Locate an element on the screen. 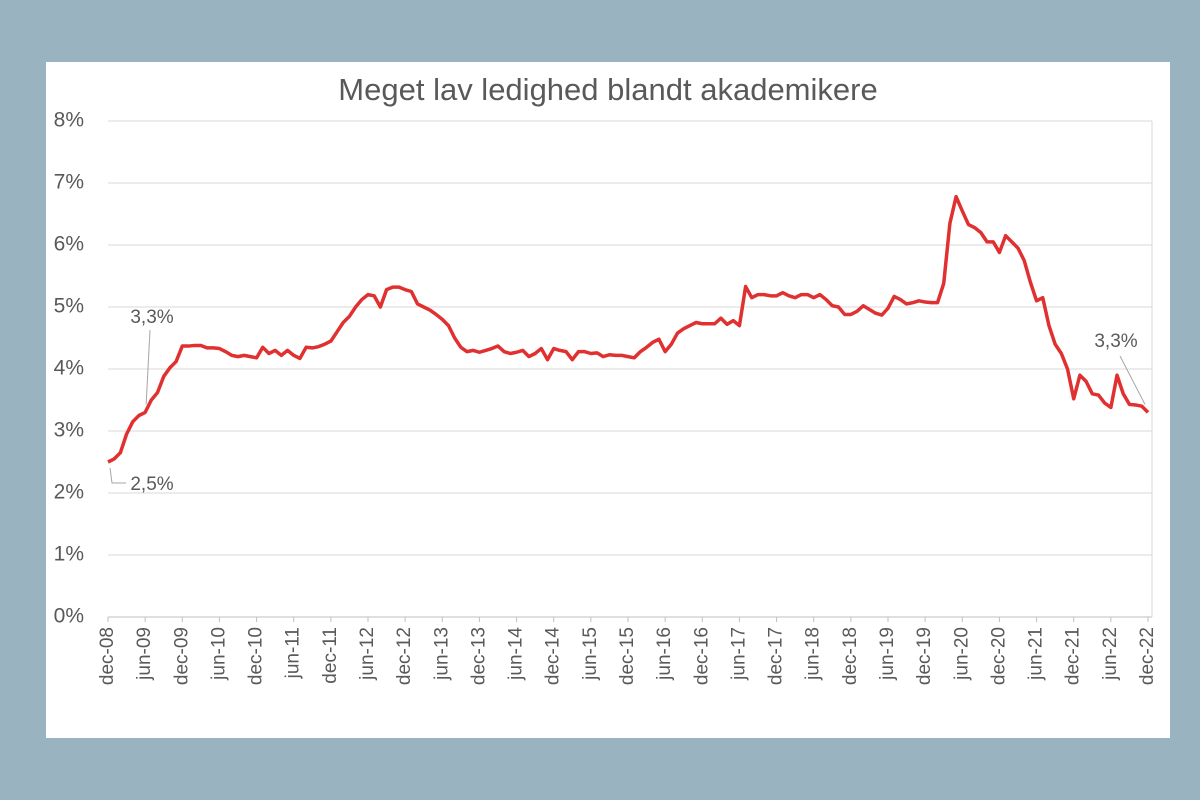  x-tick-label: dec-19 is located at coordinates (924, 656).